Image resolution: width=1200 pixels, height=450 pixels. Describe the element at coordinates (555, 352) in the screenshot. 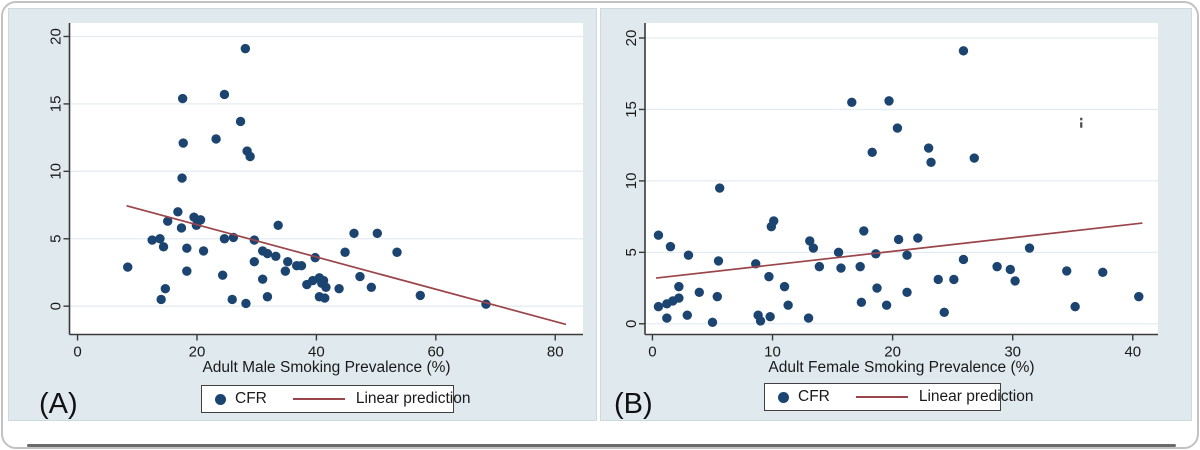

I see `svg-text: 80` at that location.